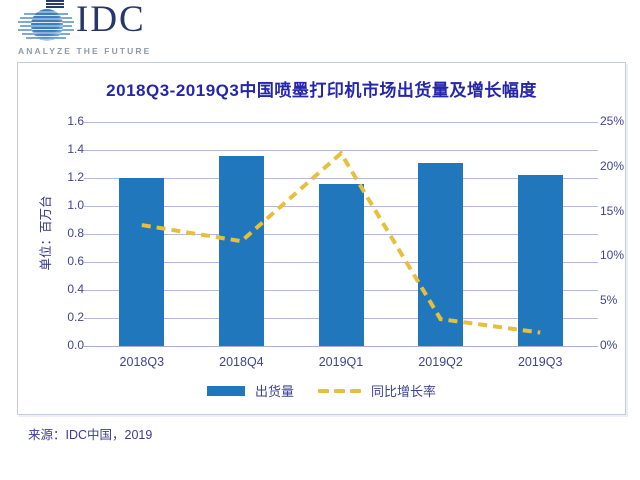 This screenshot has width=640, height=480. I want to click on right-axis-tick-15%: 15%, so click(612, 210).